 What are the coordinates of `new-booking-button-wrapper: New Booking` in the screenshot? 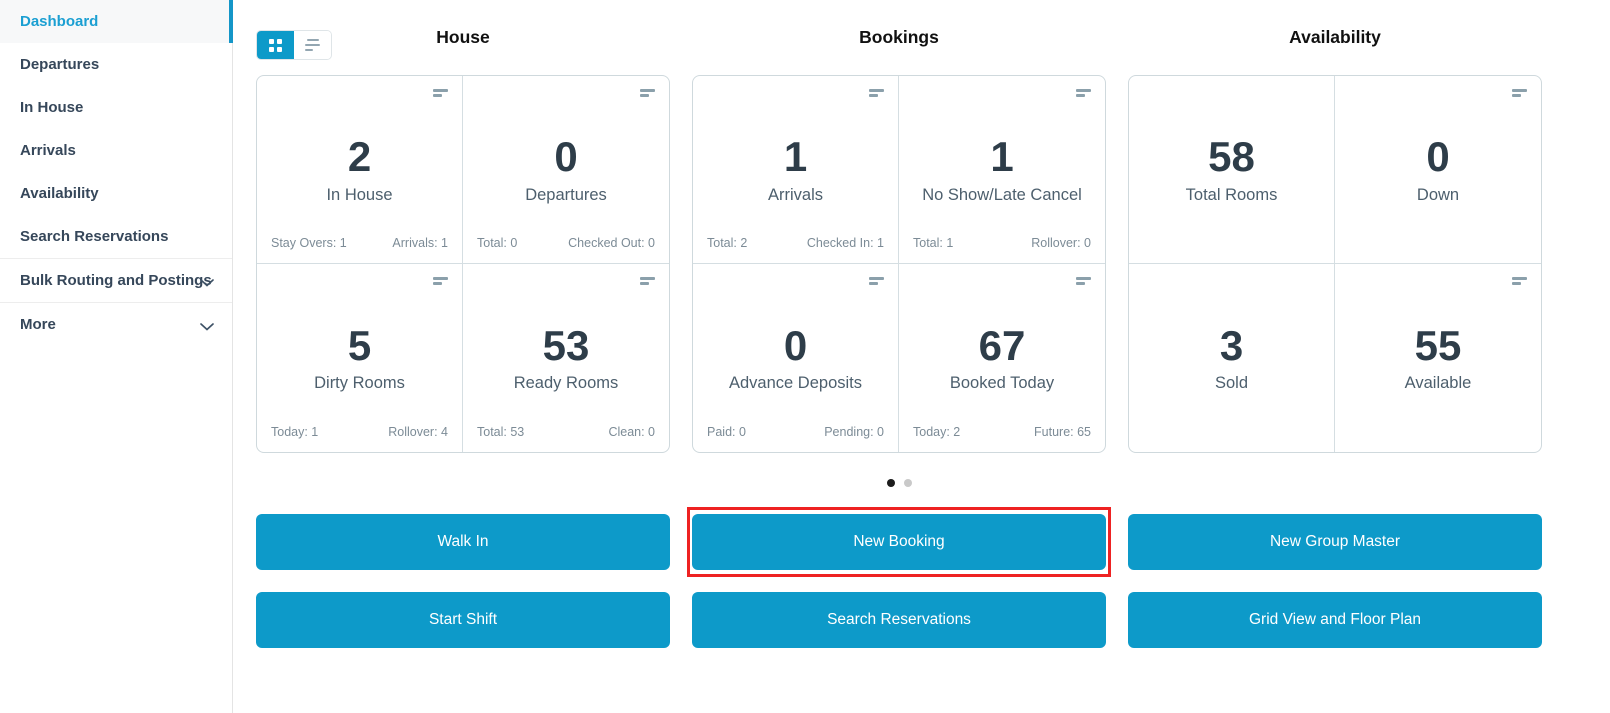 It's located at (899, 542).